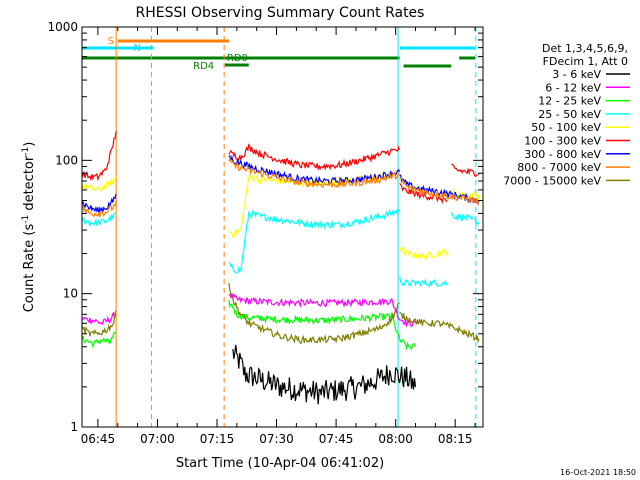 Image resolution: width=640 pixels, height=480 pixels. Describe the element at coordinates (280, 463) in the screenshot. I see `x-axis-label: Start Time (10-Apr-04 06:41:02)` at that location.